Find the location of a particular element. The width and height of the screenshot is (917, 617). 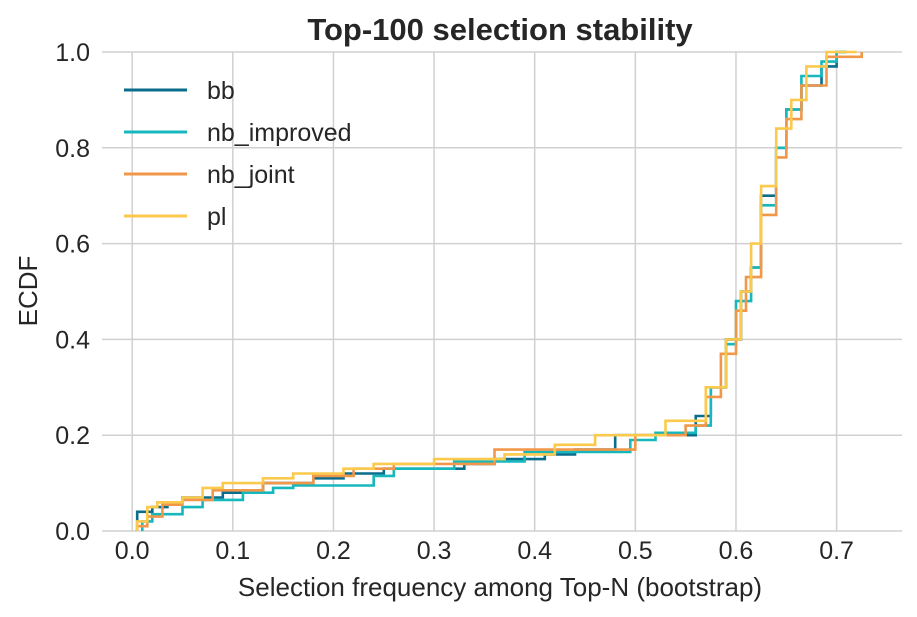

y-tick-label: 0.4 is located at coordinates (72, 340).